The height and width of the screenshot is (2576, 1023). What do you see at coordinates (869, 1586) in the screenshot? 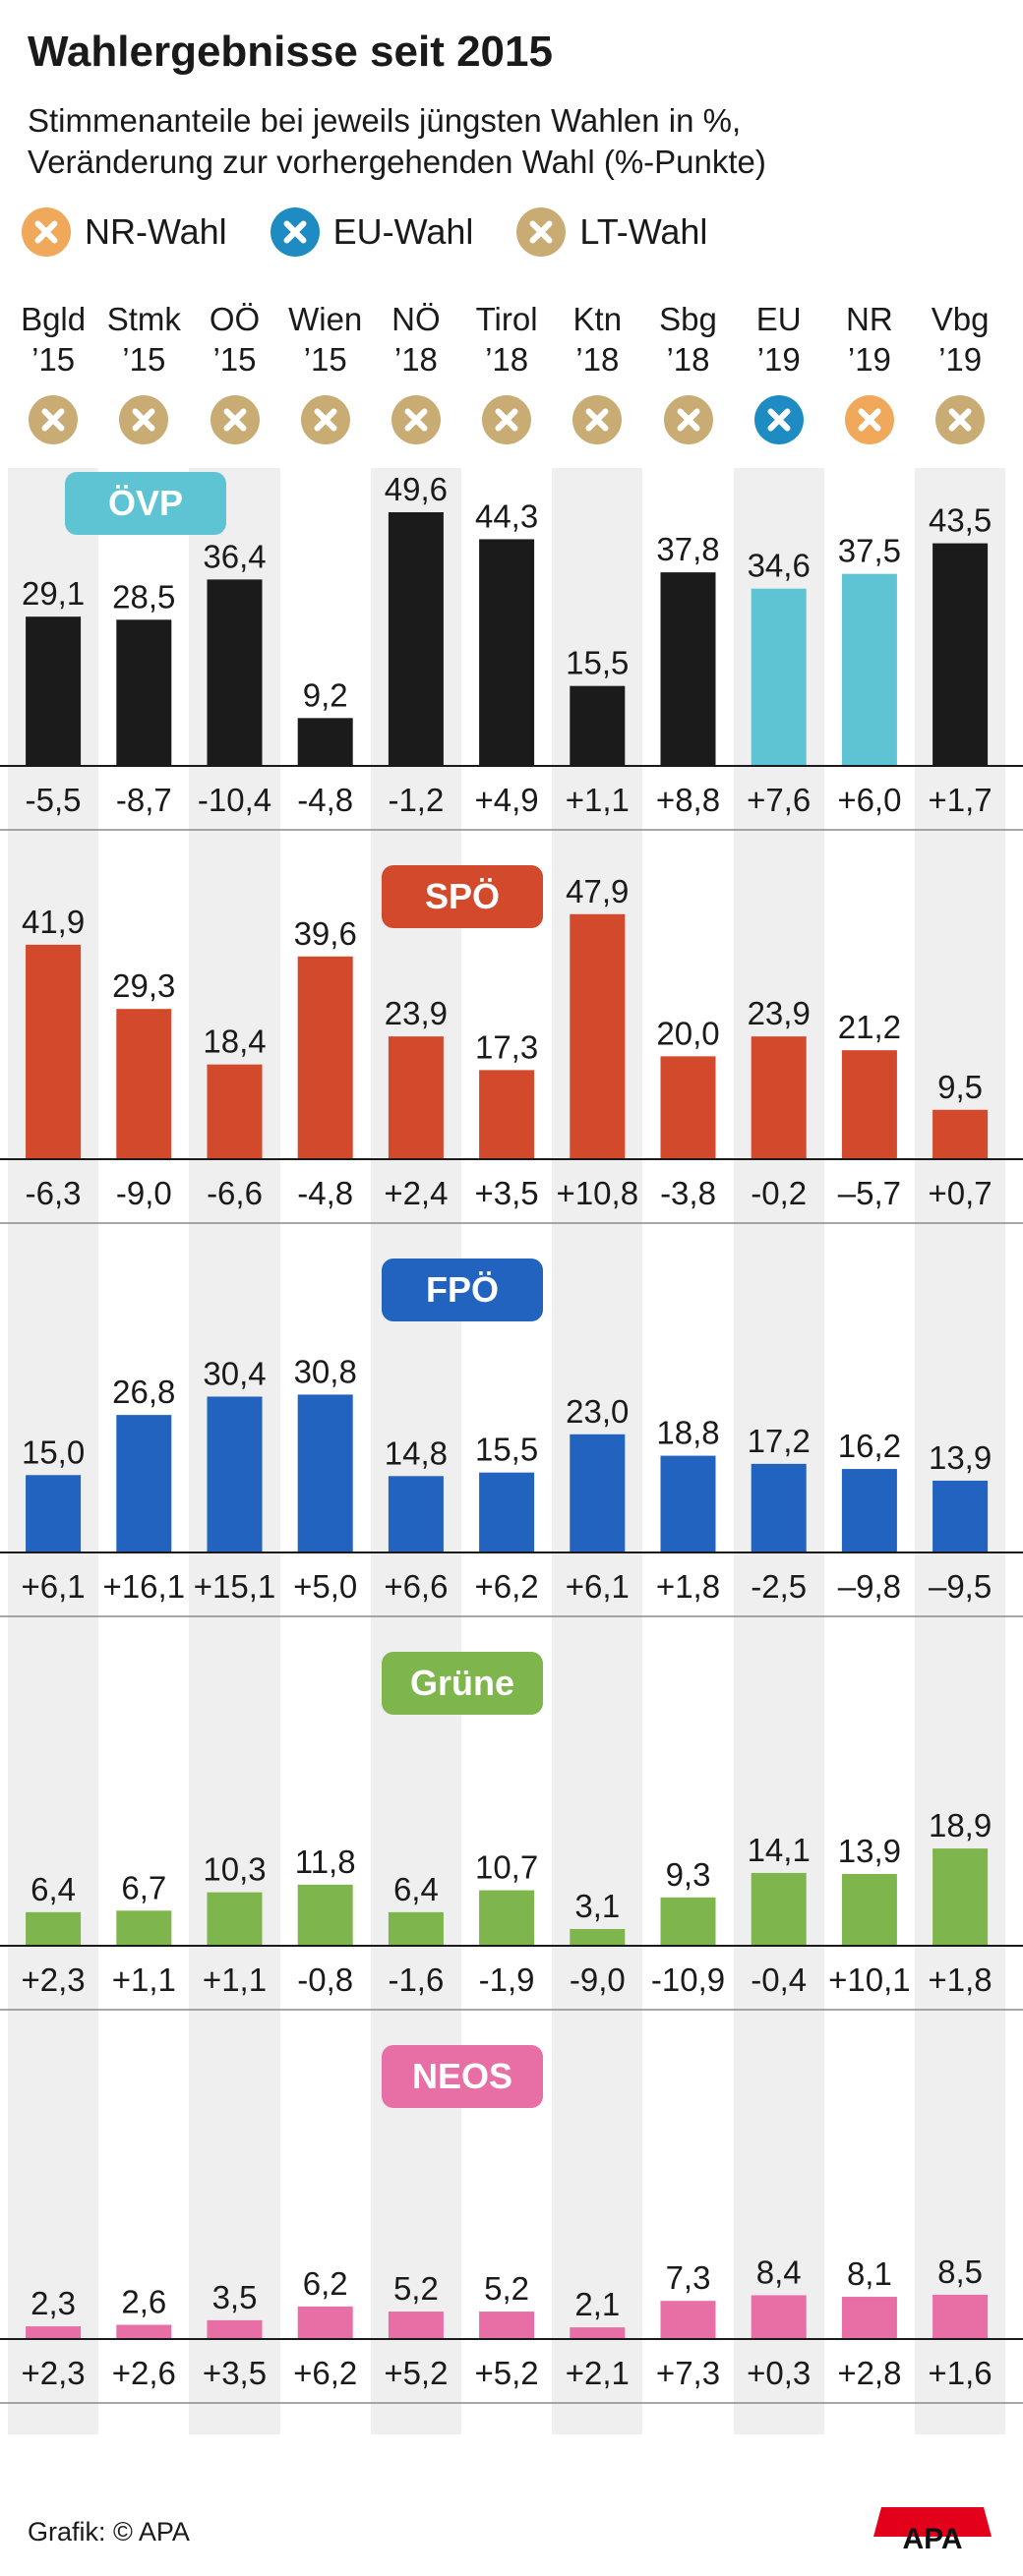
I see `change-label: –9,8` at bounding box center [869, 1586].